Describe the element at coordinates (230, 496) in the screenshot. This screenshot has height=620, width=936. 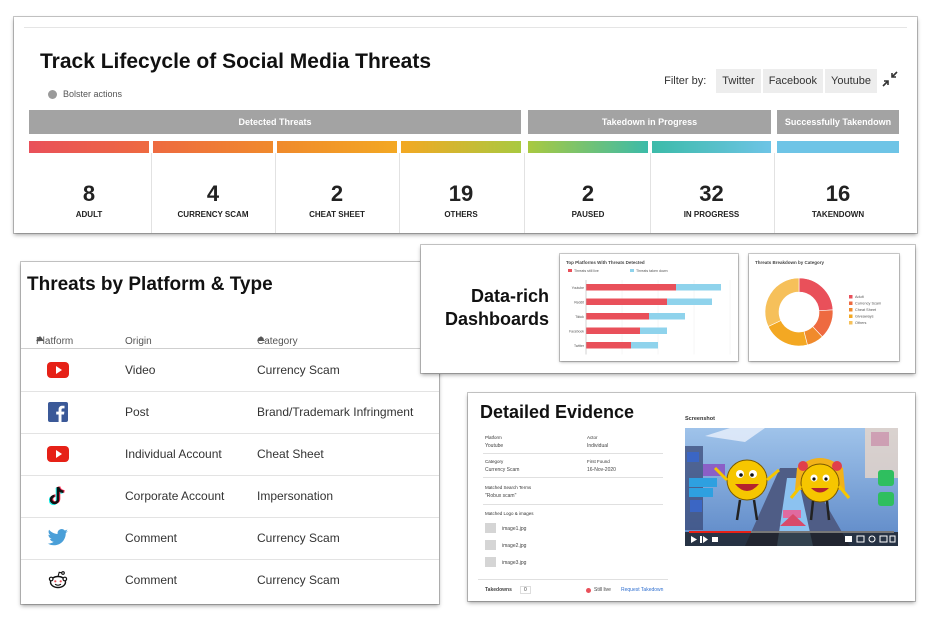
I see `table-row: Corporate Account Impersonation` at that location.